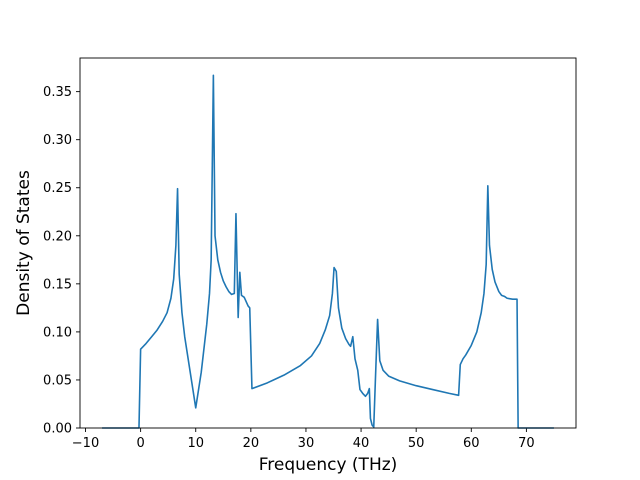 The width and height of the screenshot is (640, 480). Describe the element at coordinates (140, 443) in the screenshot. I see `x-tick-label: 0` at that location.